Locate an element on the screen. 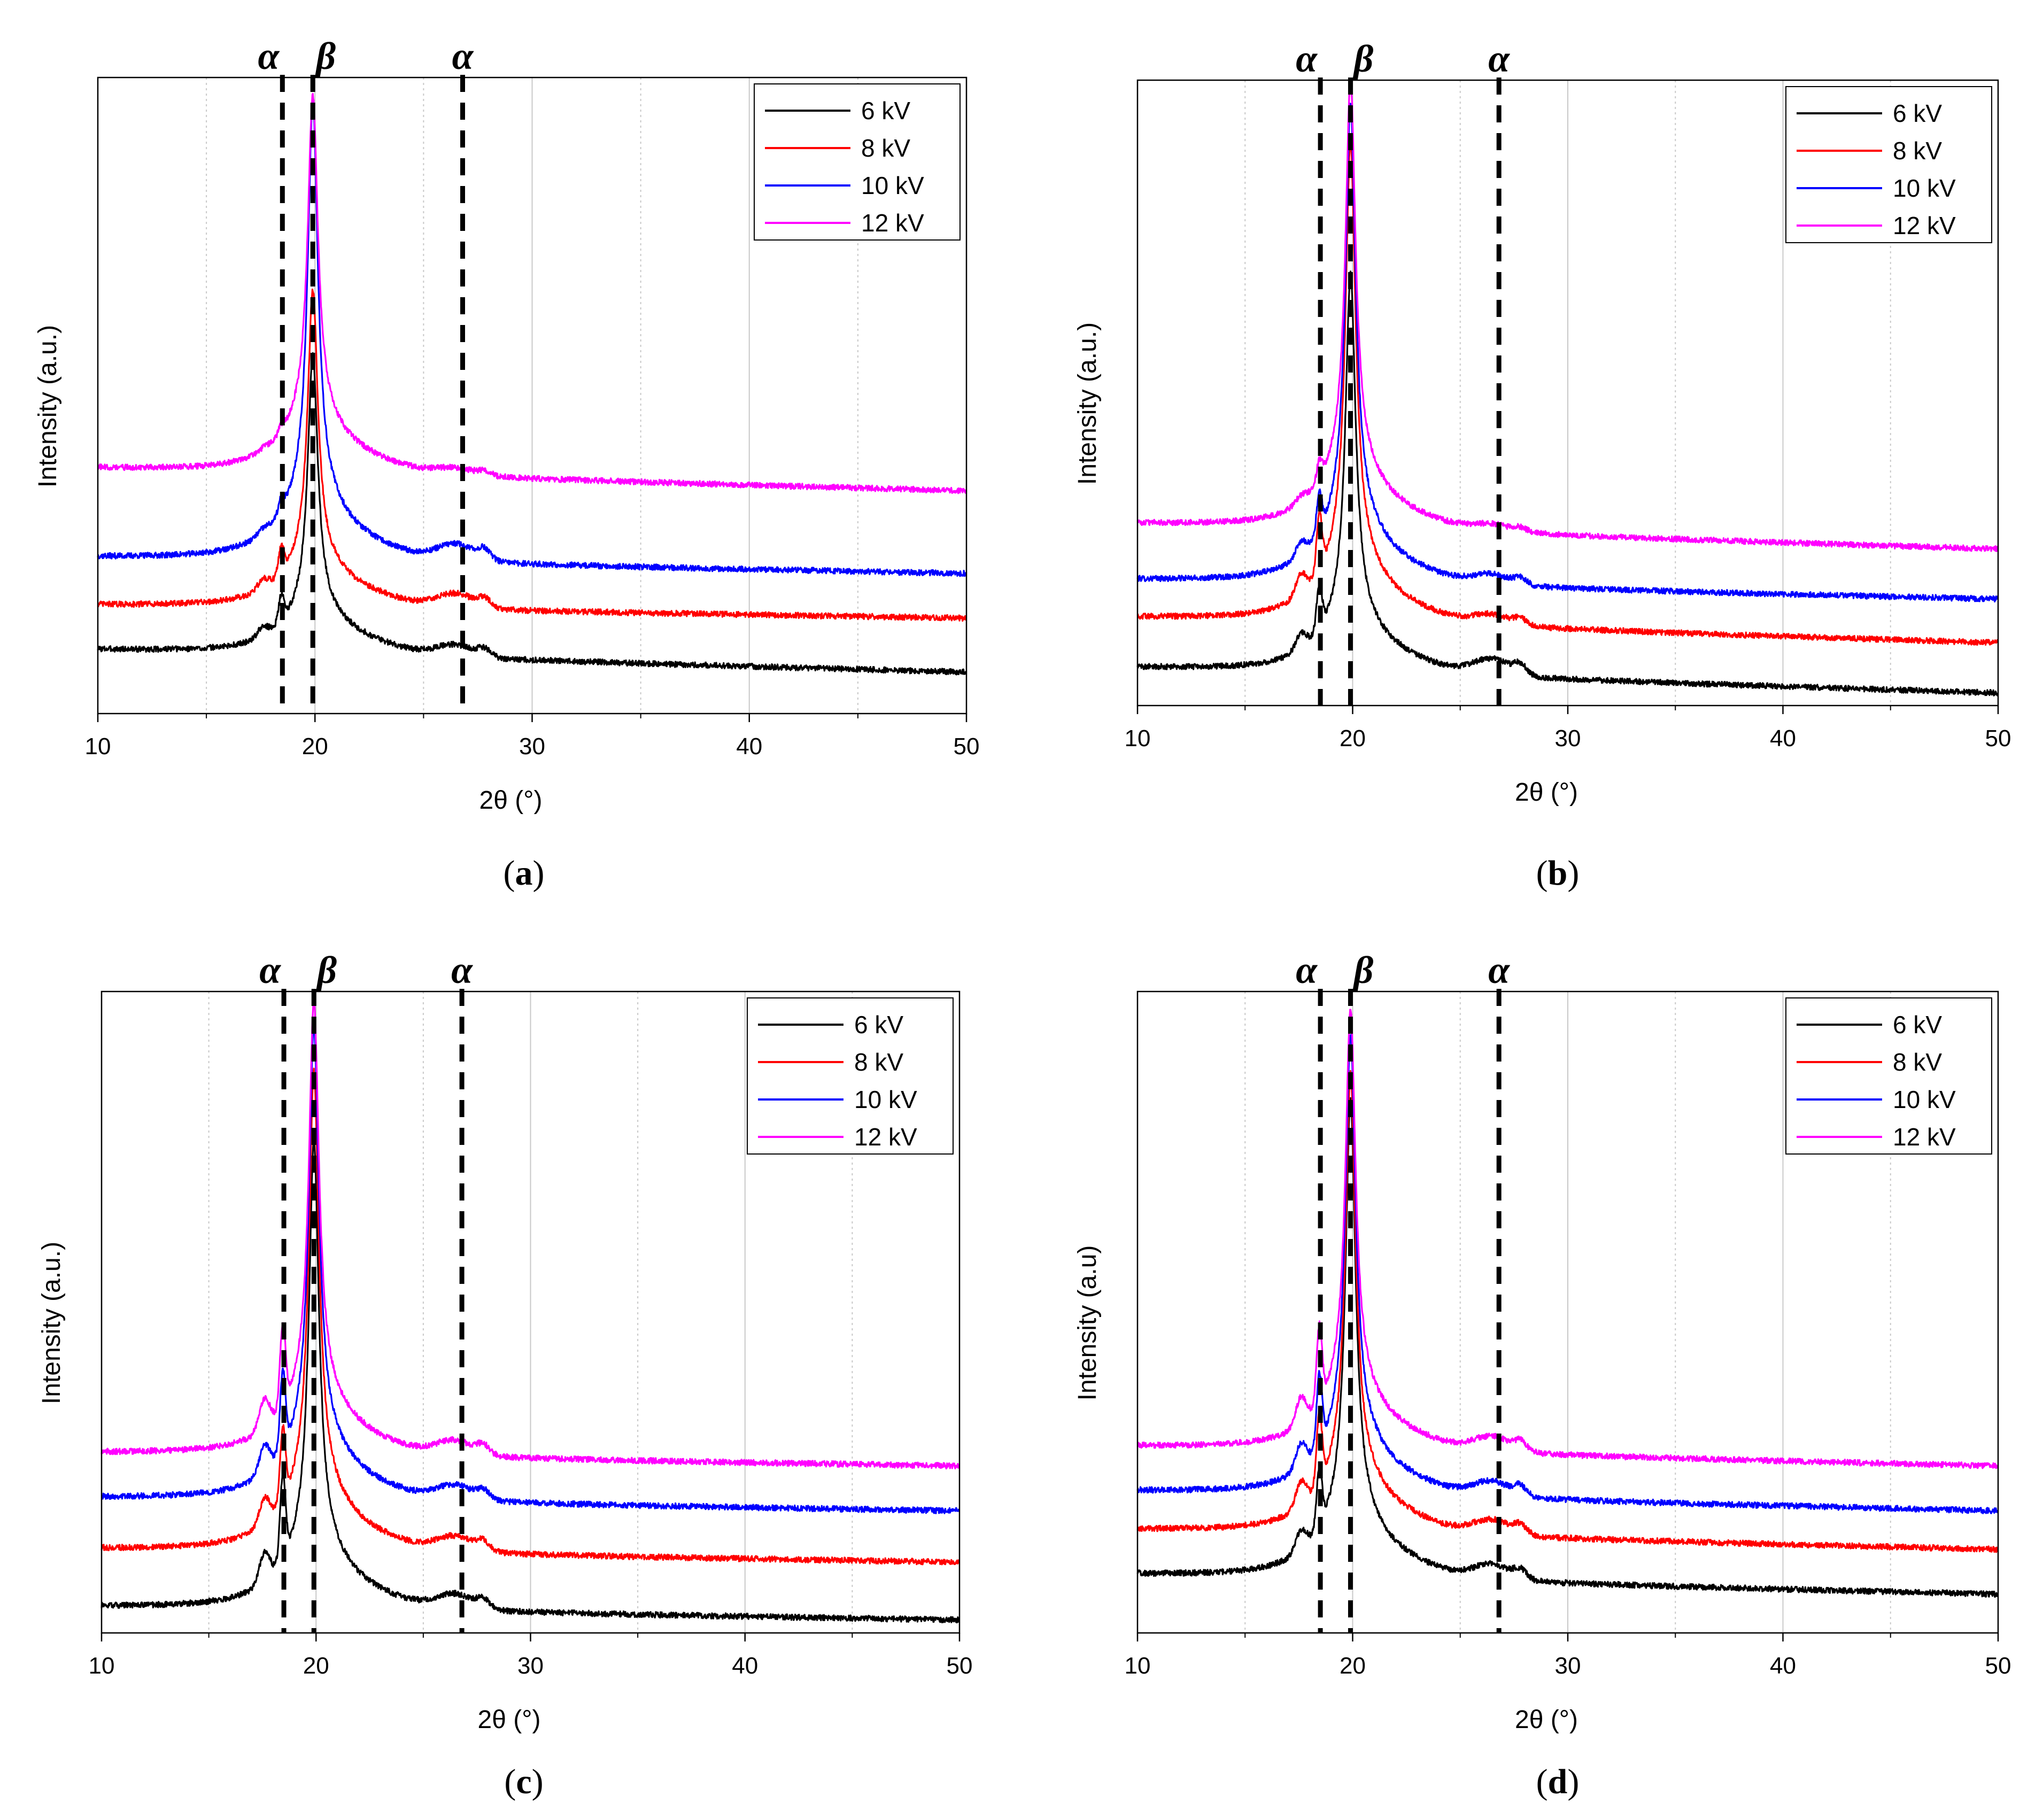 This screenshot has width=2043, height=1820. y-axis-label: Intensity (a.u) is located at coordinates (1087, 1323).